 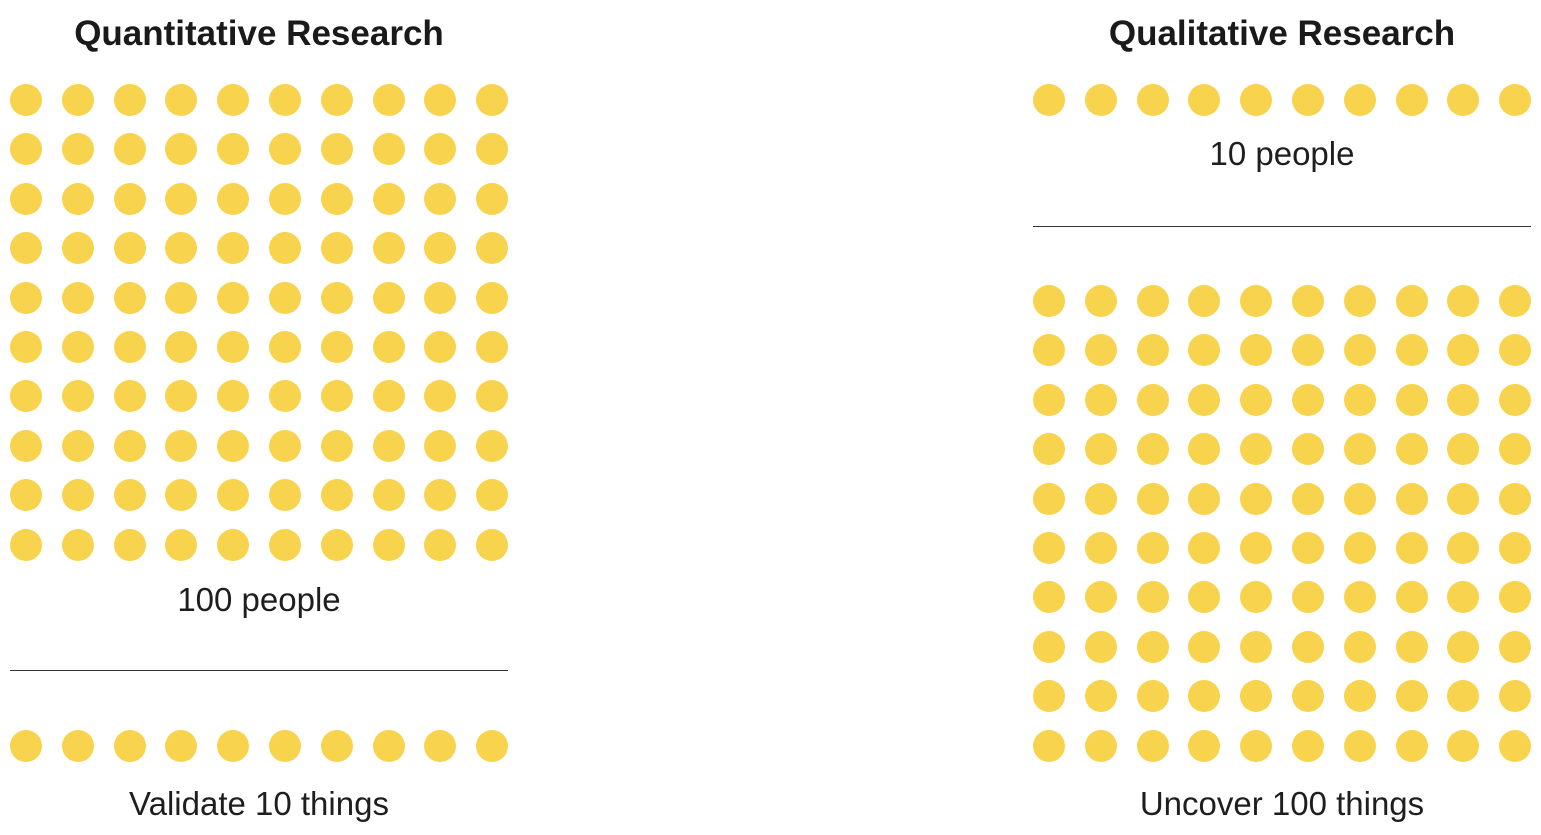 What do you see at coordinates (259, 746) in the screenshot?
I see `quantitative-things-dot-grid` at bounding box center [259, 746].